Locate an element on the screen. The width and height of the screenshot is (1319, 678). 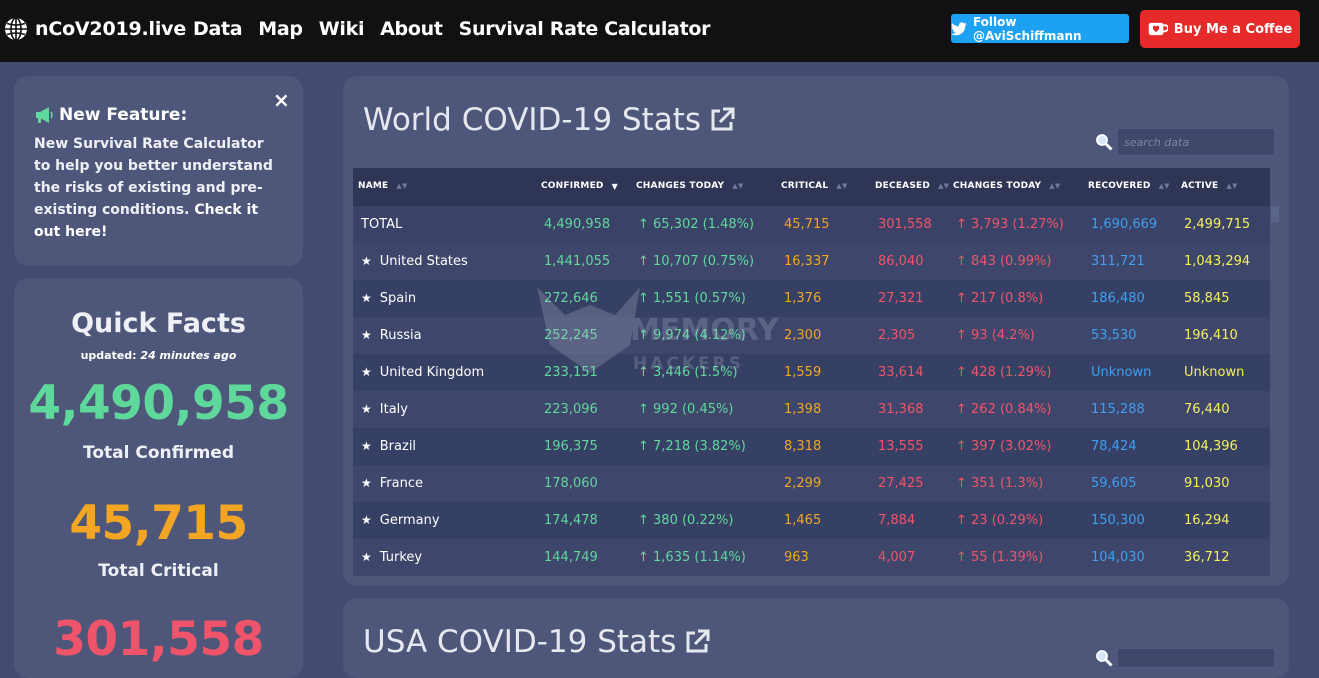
nav-link-about: About is located at coordinates (411, 29).